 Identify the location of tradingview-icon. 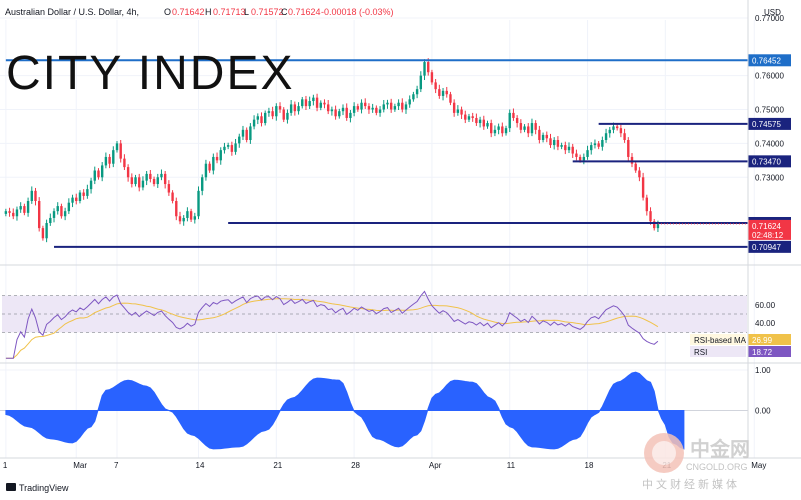
(11, 487).